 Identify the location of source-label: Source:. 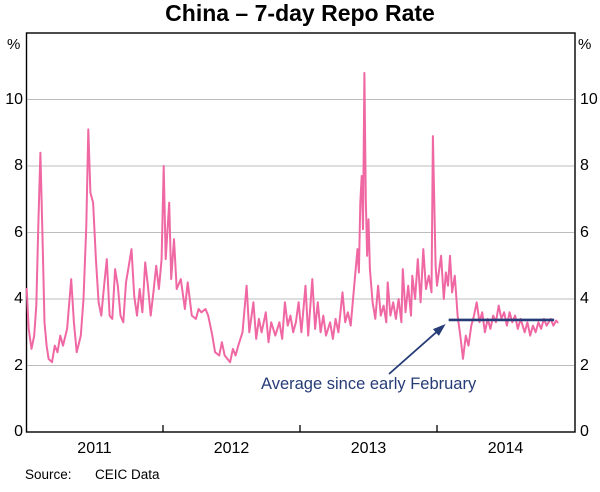
(48, 474).